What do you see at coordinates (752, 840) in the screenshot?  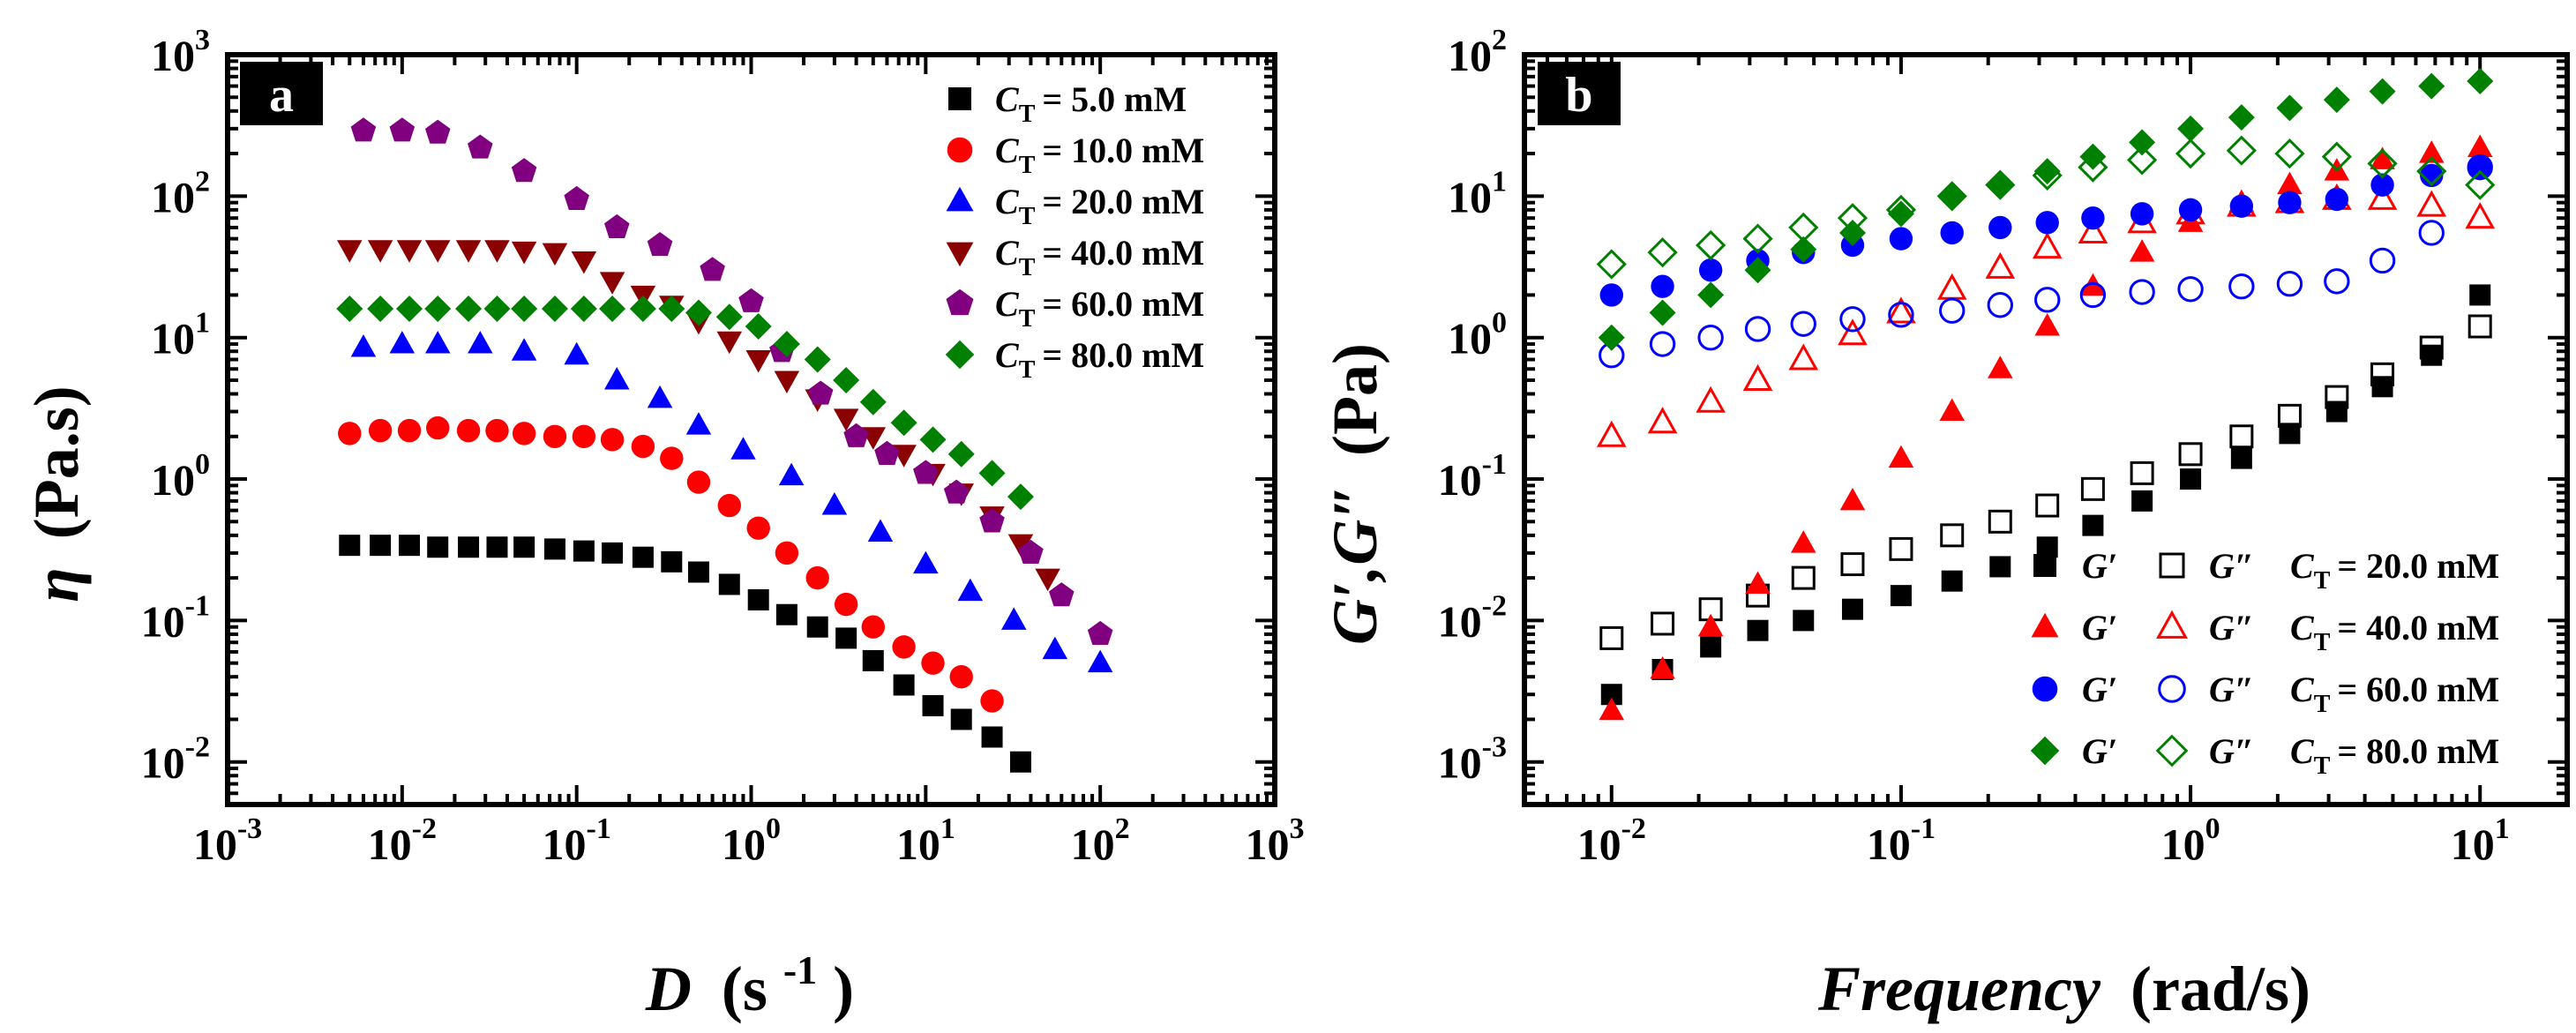 I see `panel-a-x-tick-3: 10⁰` at bounding box center [752, 840].